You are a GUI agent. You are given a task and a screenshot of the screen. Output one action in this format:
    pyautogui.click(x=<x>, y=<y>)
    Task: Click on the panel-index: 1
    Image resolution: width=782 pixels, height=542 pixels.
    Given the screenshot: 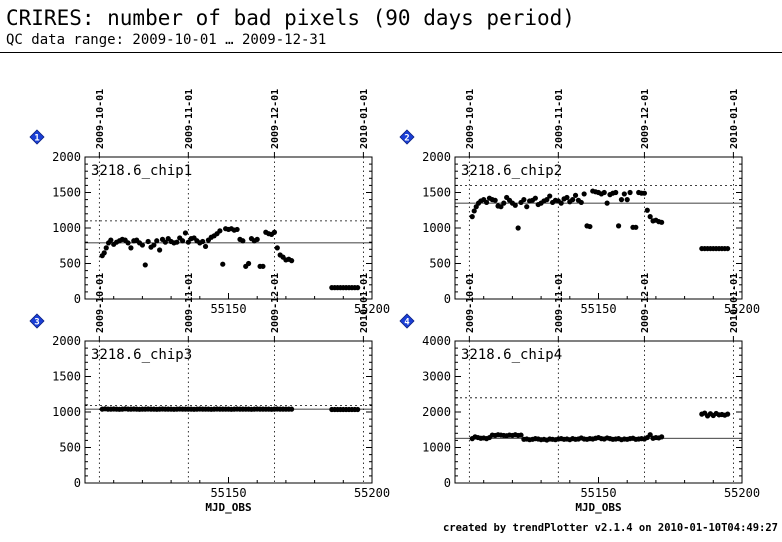 What is the action you would take?
    pyautogui.click(x=36, y=139)
    